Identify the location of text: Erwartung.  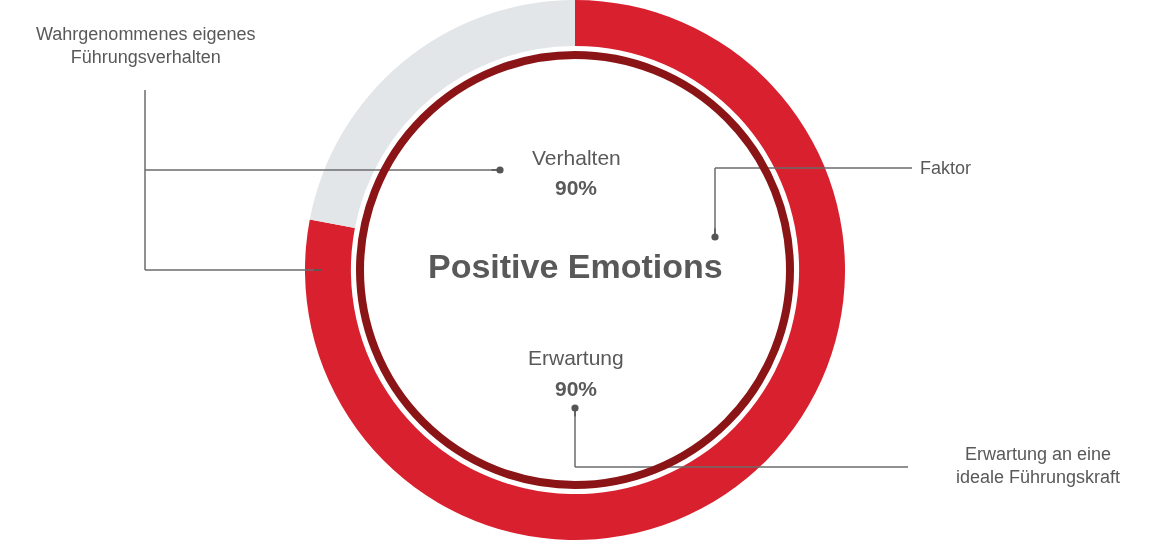
(576, 357).